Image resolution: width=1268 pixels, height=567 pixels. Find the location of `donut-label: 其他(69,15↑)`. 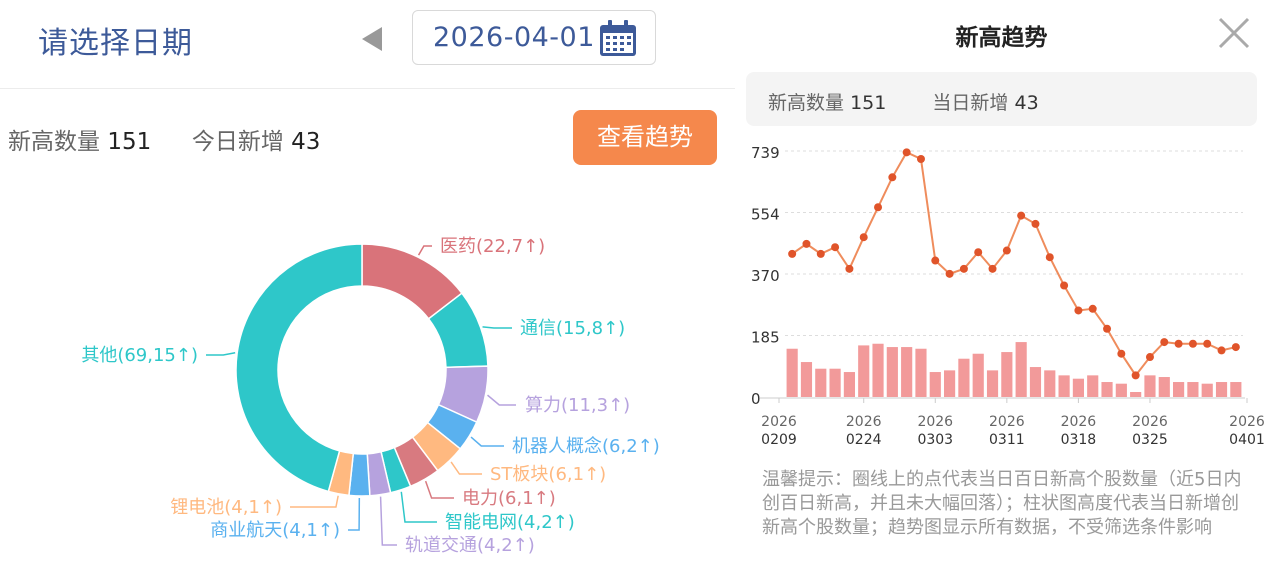

donut-label: 其他(69,15↑) is located at coordinates (139, 355).